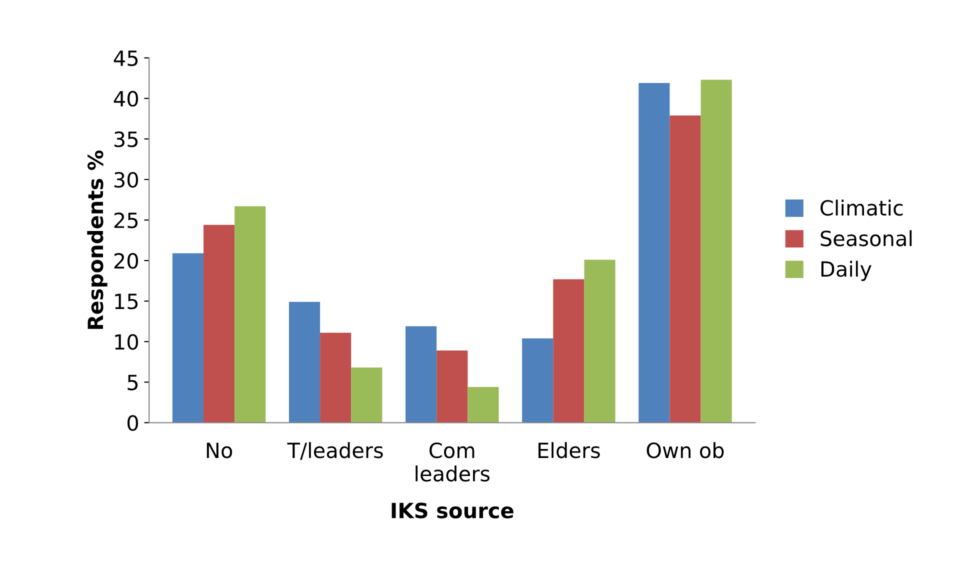  Describe the element at coordinates (133, 423) in the screenshot. I see `y-tick-label: 0` at that location.